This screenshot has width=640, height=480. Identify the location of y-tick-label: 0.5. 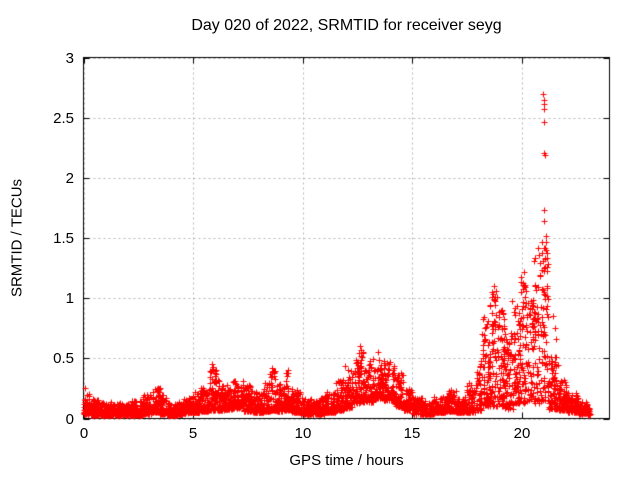
(63, 358).